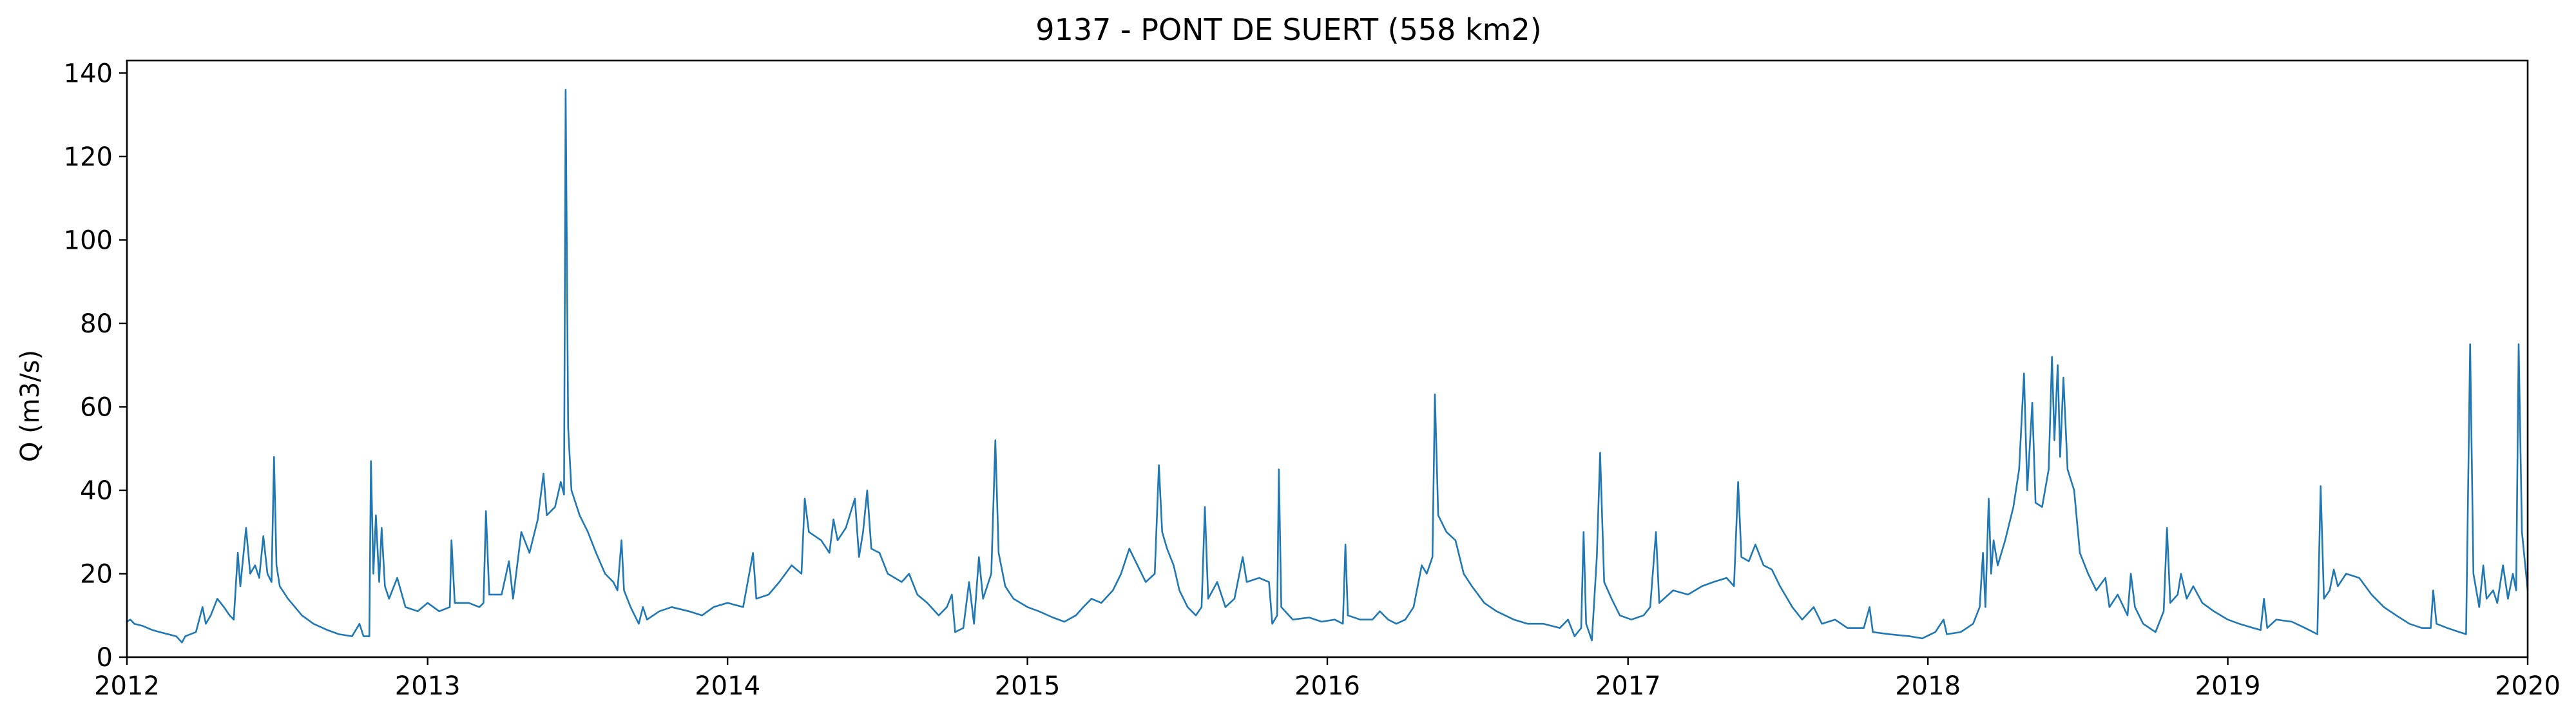  What do you see at coordinates (1028, 686) in the screenshot?
I see `x-tick-label: 2015` at bounding box center [1028, 686].